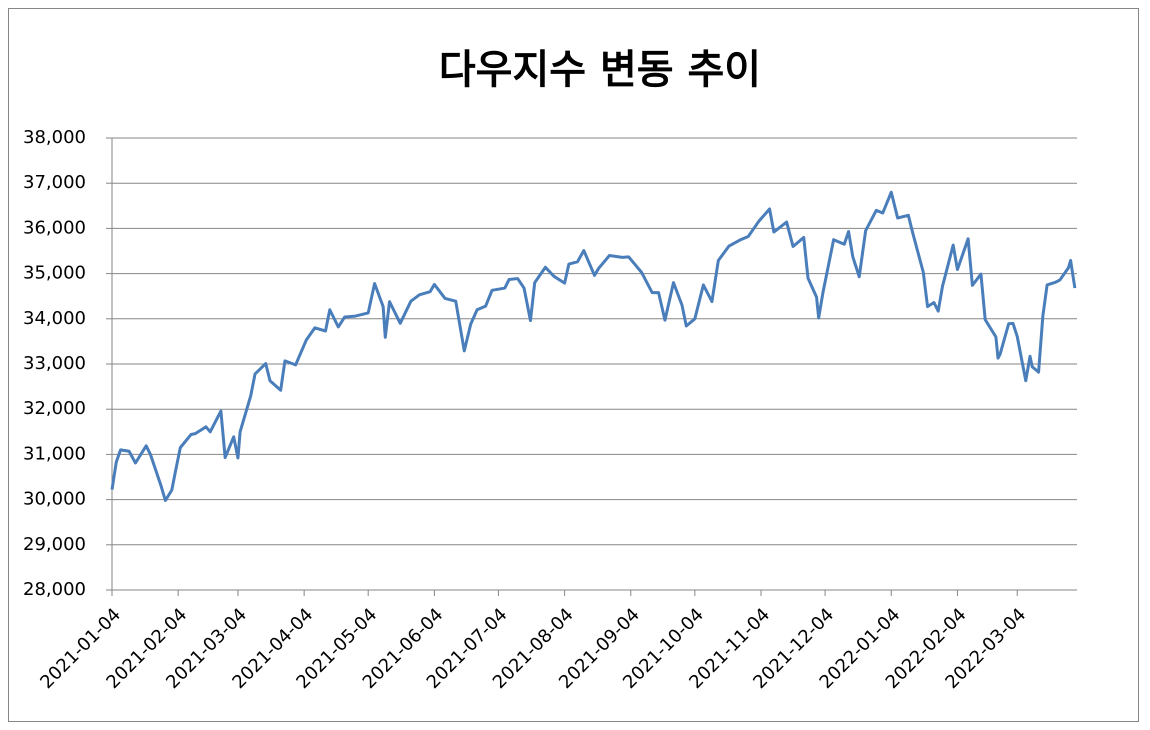  I want to click on y-tick-label: 38,000, so click(54, 137).